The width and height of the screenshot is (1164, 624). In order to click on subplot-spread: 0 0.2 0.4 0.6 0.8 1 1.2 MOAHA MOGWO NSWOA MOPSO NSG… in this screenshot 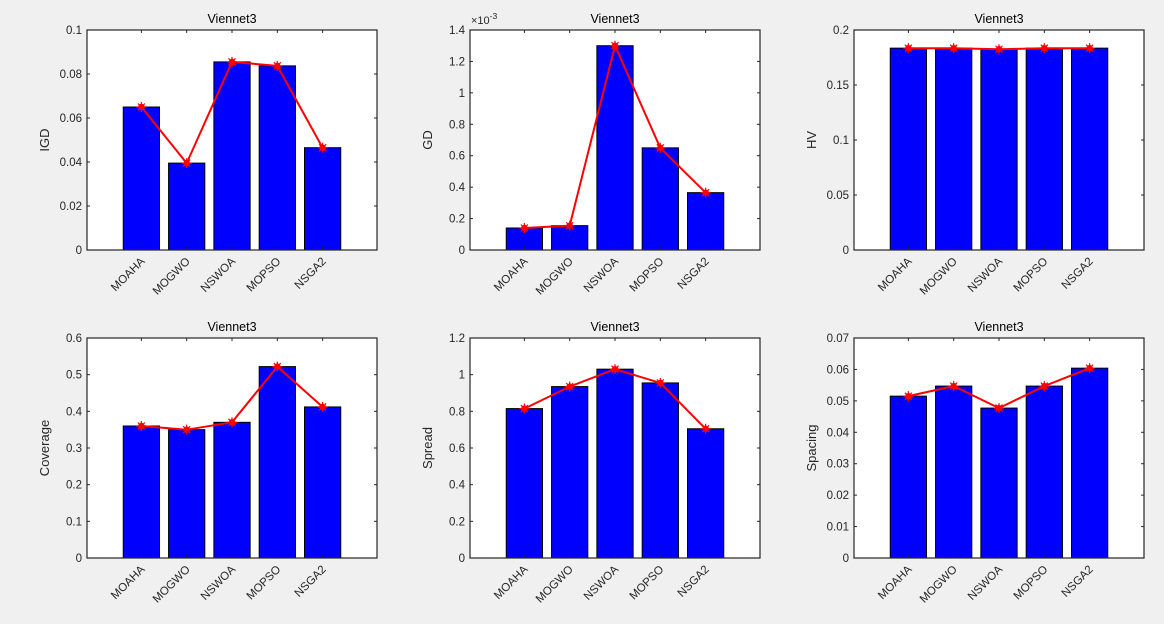, I will do `click(590, 463)`.